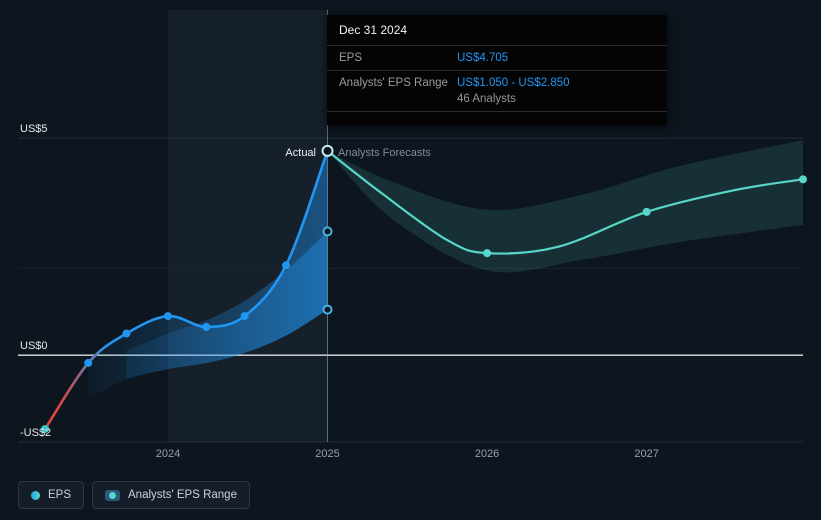 The height and width of the screenshot is (520, 821). I want to click on tooltip-footer, so click(497, 118).